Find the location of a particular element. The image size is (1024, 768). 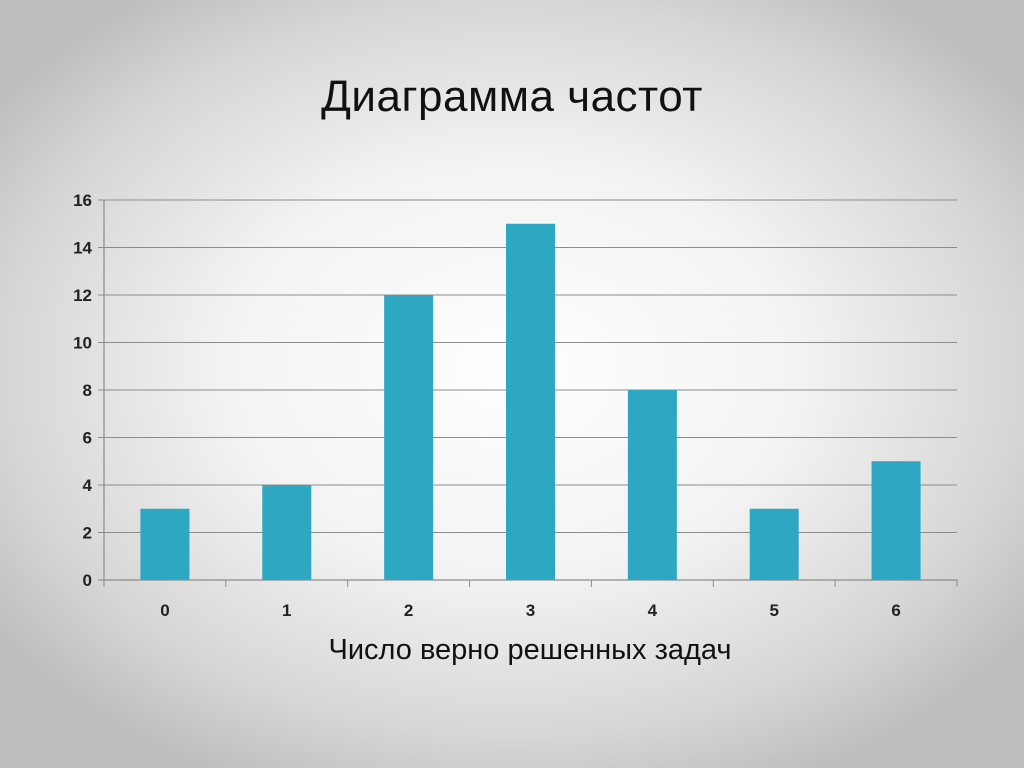

x-tick-label: 1 is located at coordinates (286, 610).